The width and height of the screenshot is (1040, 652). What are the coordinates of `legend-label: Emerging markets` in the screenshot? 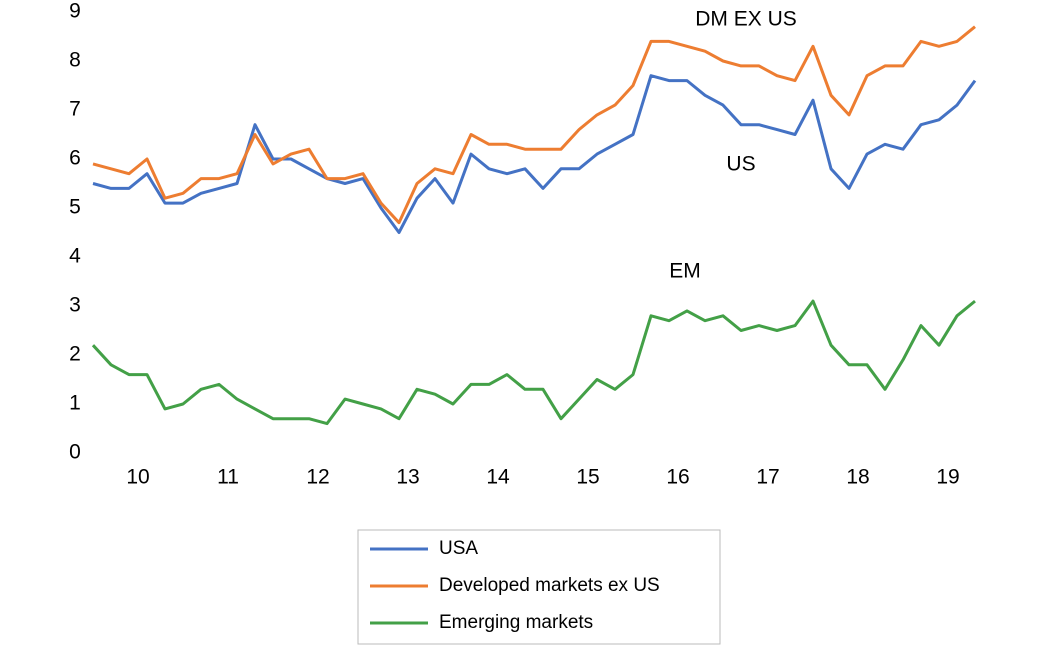 It's located at (516, 622).